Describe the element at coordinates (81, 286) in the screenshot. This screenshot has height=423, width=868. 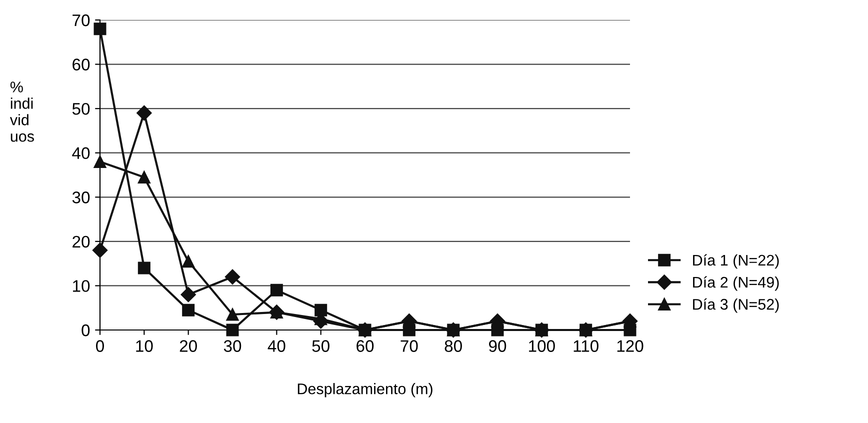
I see `y-tick-label: 10` at that location.